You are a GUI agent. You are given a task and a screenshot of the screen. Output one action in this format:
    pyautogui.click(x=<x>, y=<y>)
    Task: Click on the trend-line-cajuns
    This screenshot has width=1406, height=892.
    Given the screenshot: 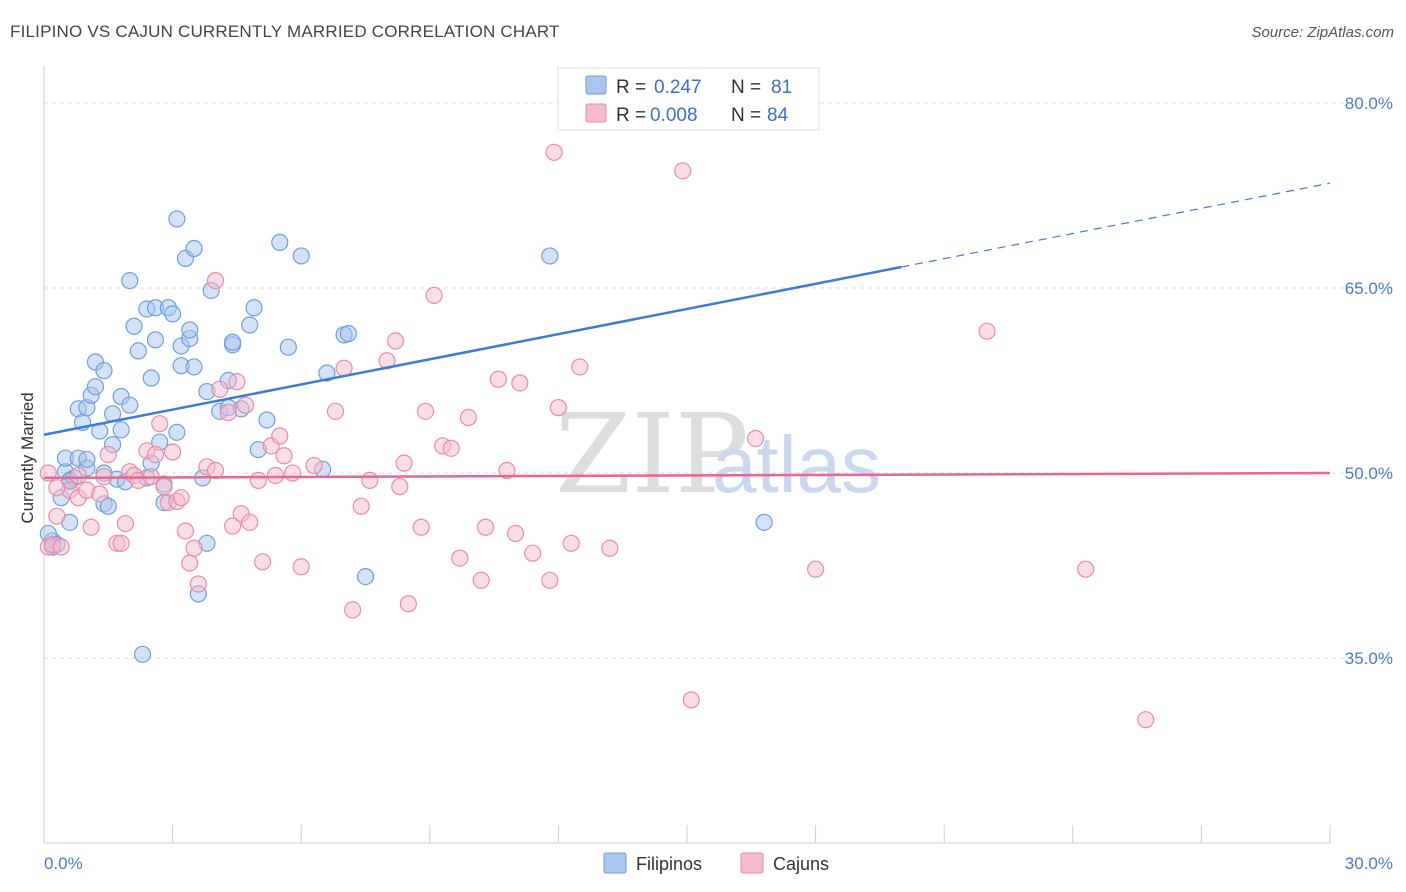 What is the action you would take?
    pyautogui.click(x=687, y=475)
    